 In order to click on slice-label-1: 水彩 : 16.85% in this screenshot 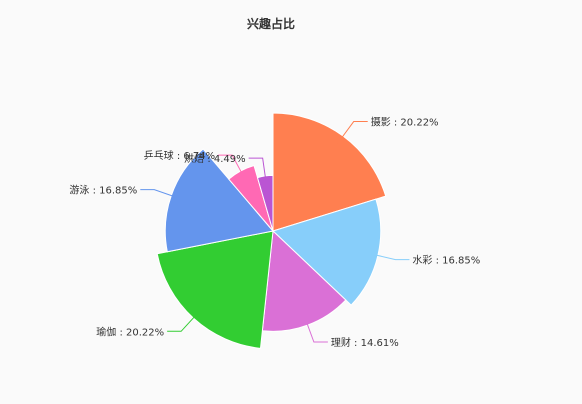, I will do `click(446, 261)`.